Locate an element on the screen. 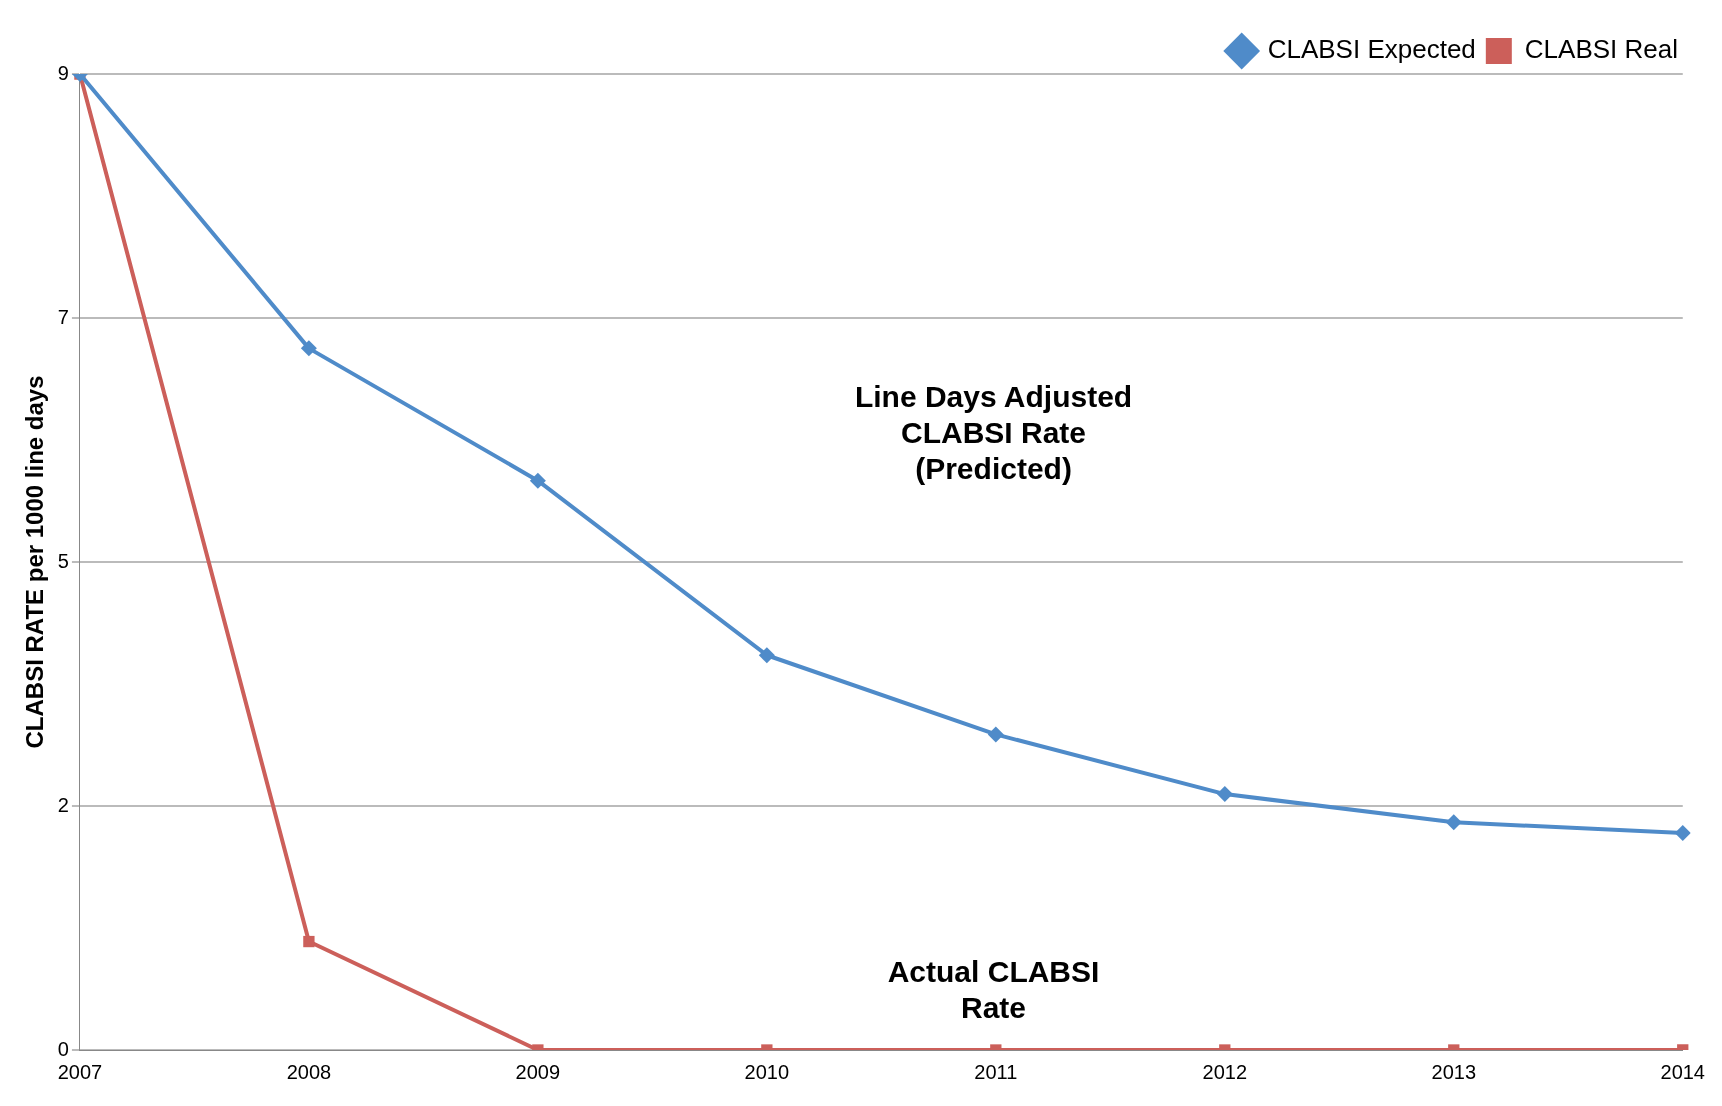 The image size is (1722, 1106). x-tick-label: 2008 is located at coordinates (309, 1071).